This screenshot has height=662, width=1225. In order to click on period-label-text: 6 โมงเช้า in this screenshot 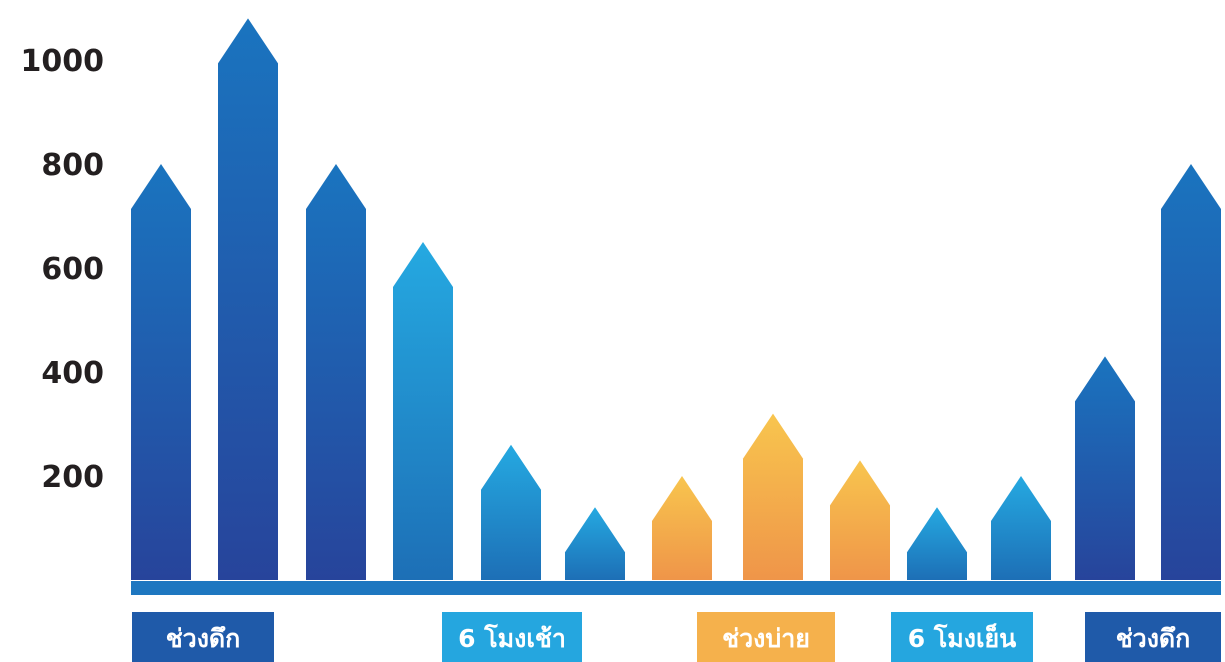, I will do `click(512, 638)`.